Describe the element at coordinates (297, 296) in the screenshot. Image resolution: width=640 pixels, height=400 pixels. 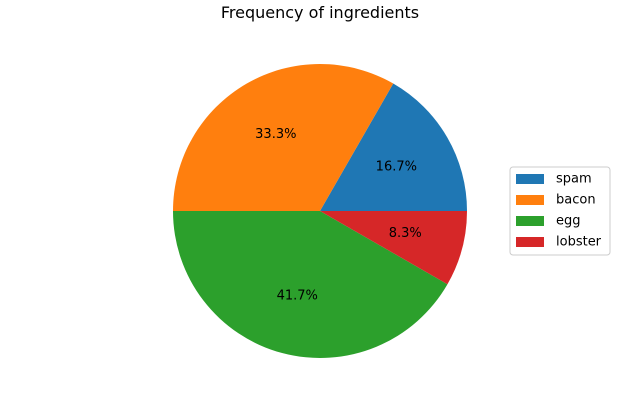
I see `slice-label-egg: 41.7%` at that location.